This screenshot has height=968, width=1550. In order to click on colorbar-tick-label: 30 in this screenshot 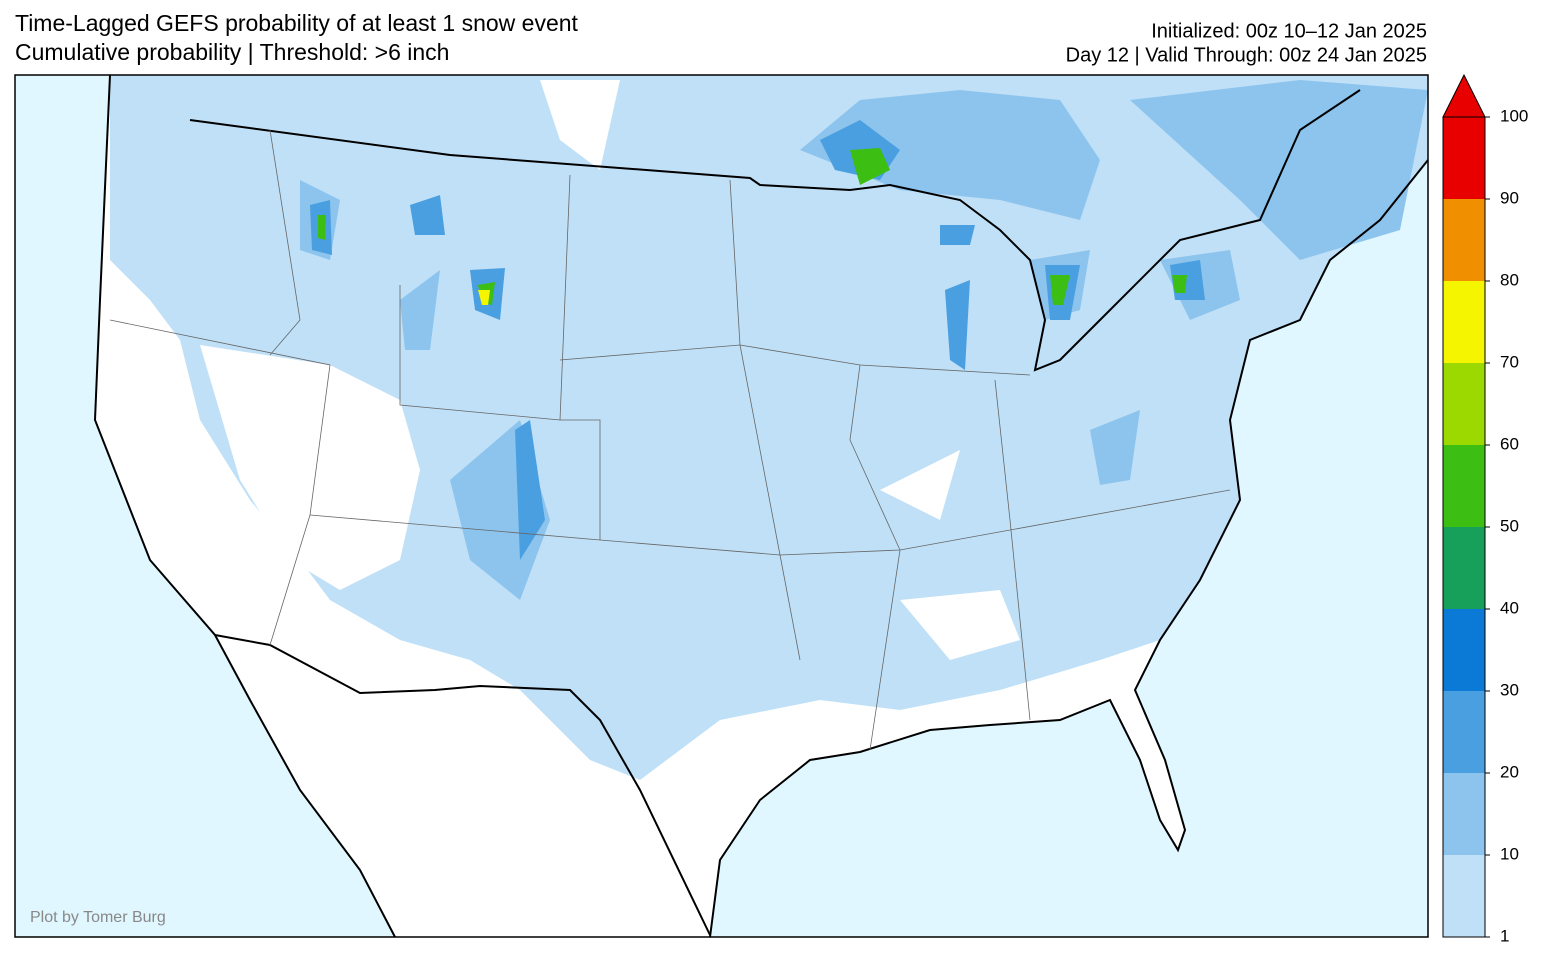, I will do `click(1509, 689)`.